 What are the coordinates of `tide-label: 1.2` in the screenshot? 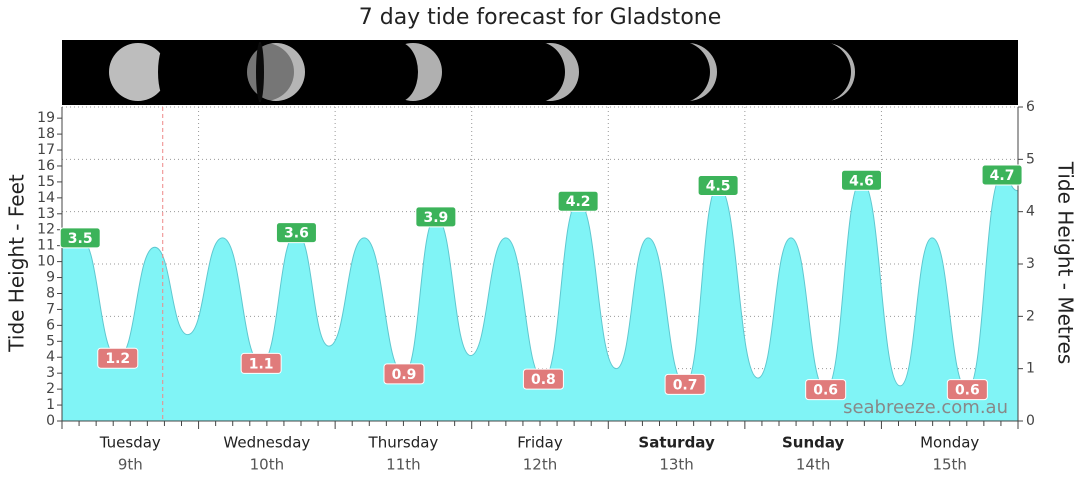 It's located at (117, 359).